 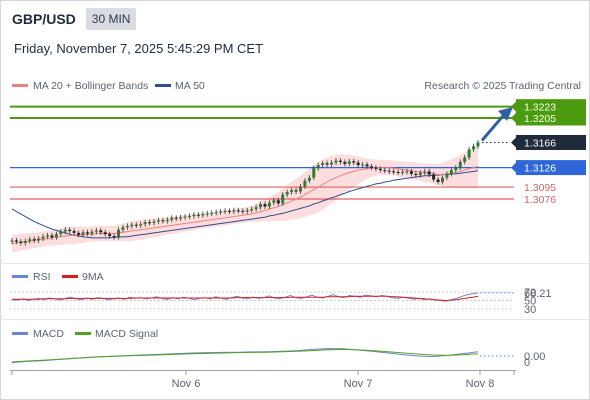 I want to click on rsi-level-label: 50, so click(x=530, y=302).